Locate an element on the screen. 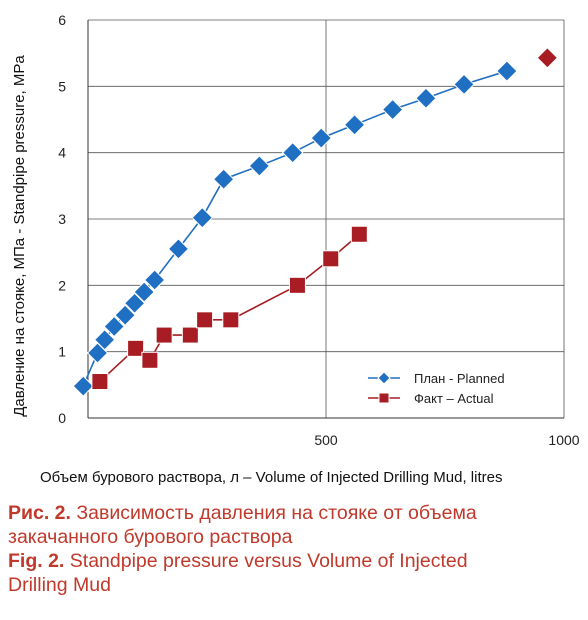 The height and width of the screenshot is (620, 588). y-tick-label: 4 is located at coordinates (62, 153).